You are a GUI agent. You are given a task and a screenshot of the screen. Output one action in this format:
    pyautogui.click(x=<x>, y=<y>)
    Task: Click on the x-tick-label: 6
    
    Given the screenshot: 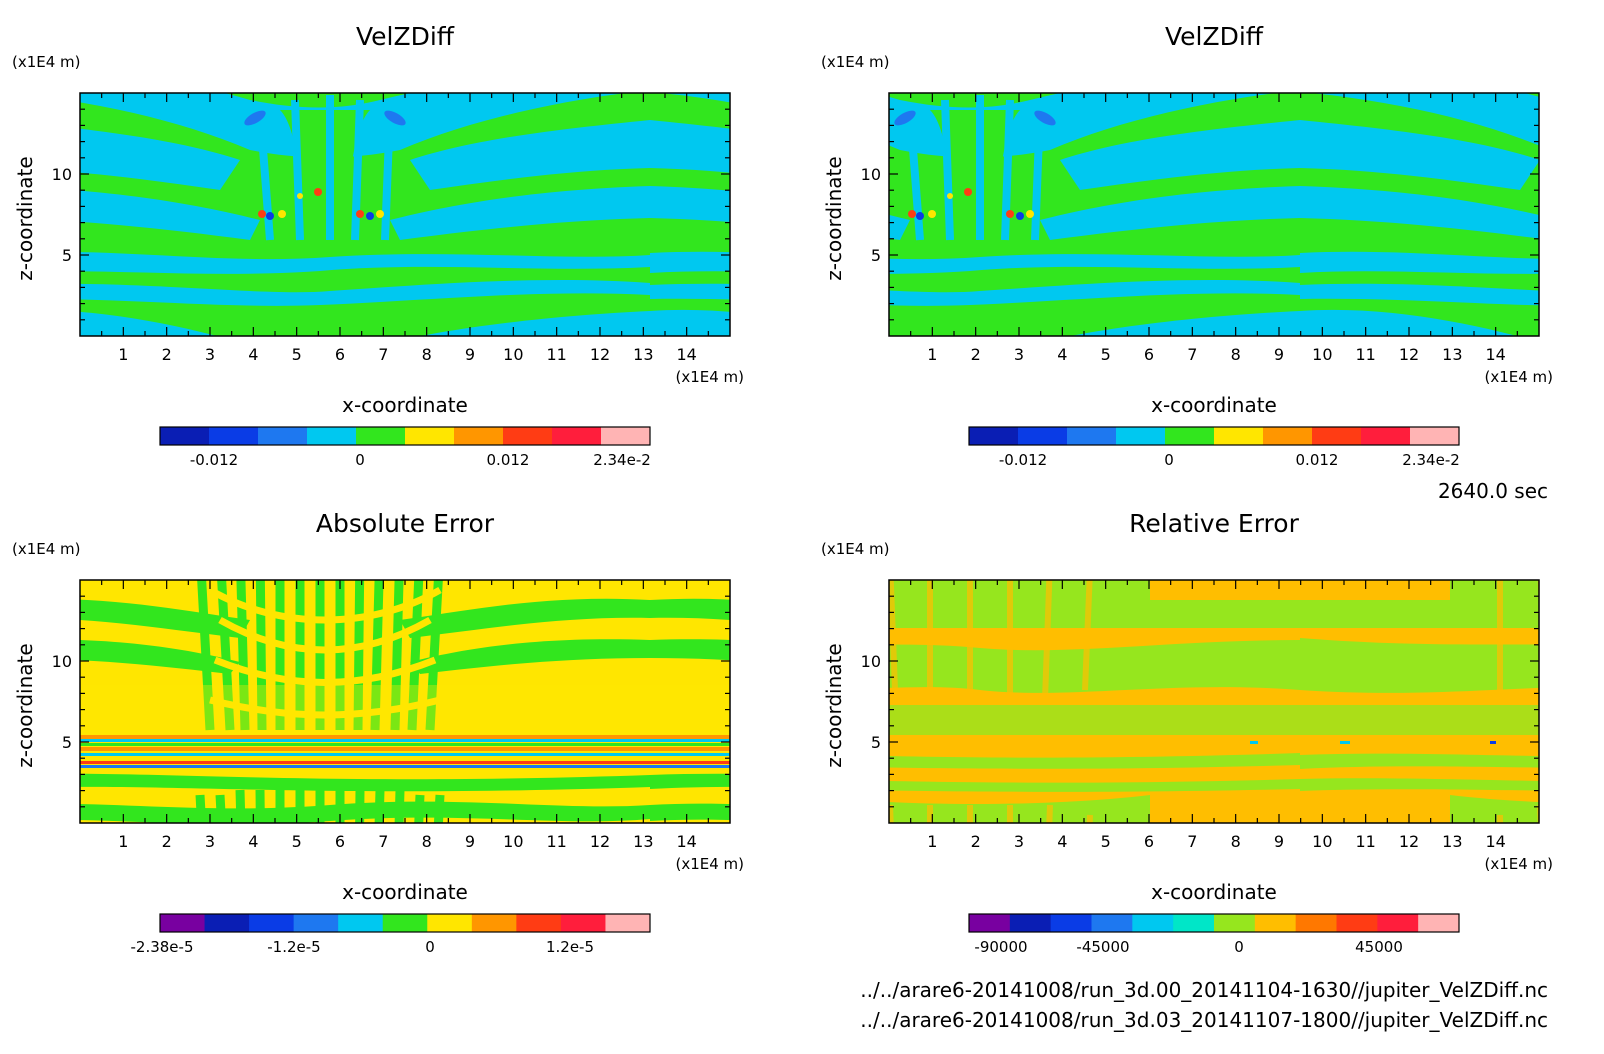 What is the action you would take?
    pyautogui.click(x=340, y=841)
    